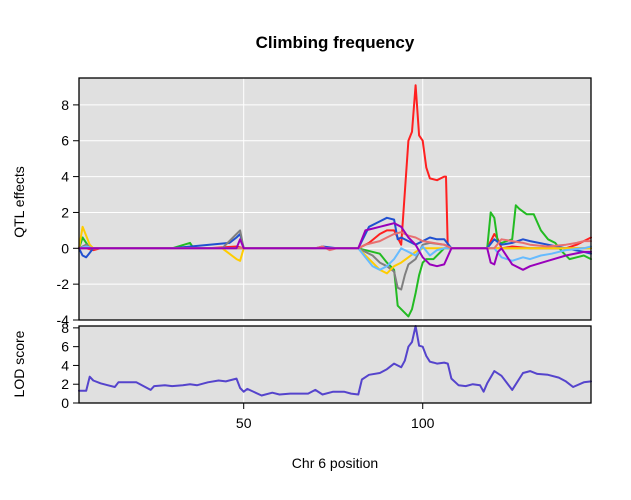 The height and width of the screenshot is (500, 631). What do you see at coordinates (19, 363) in the screenshot?
I see `lod-y-axis-label: LOD score` at bounding box center [19, 363].